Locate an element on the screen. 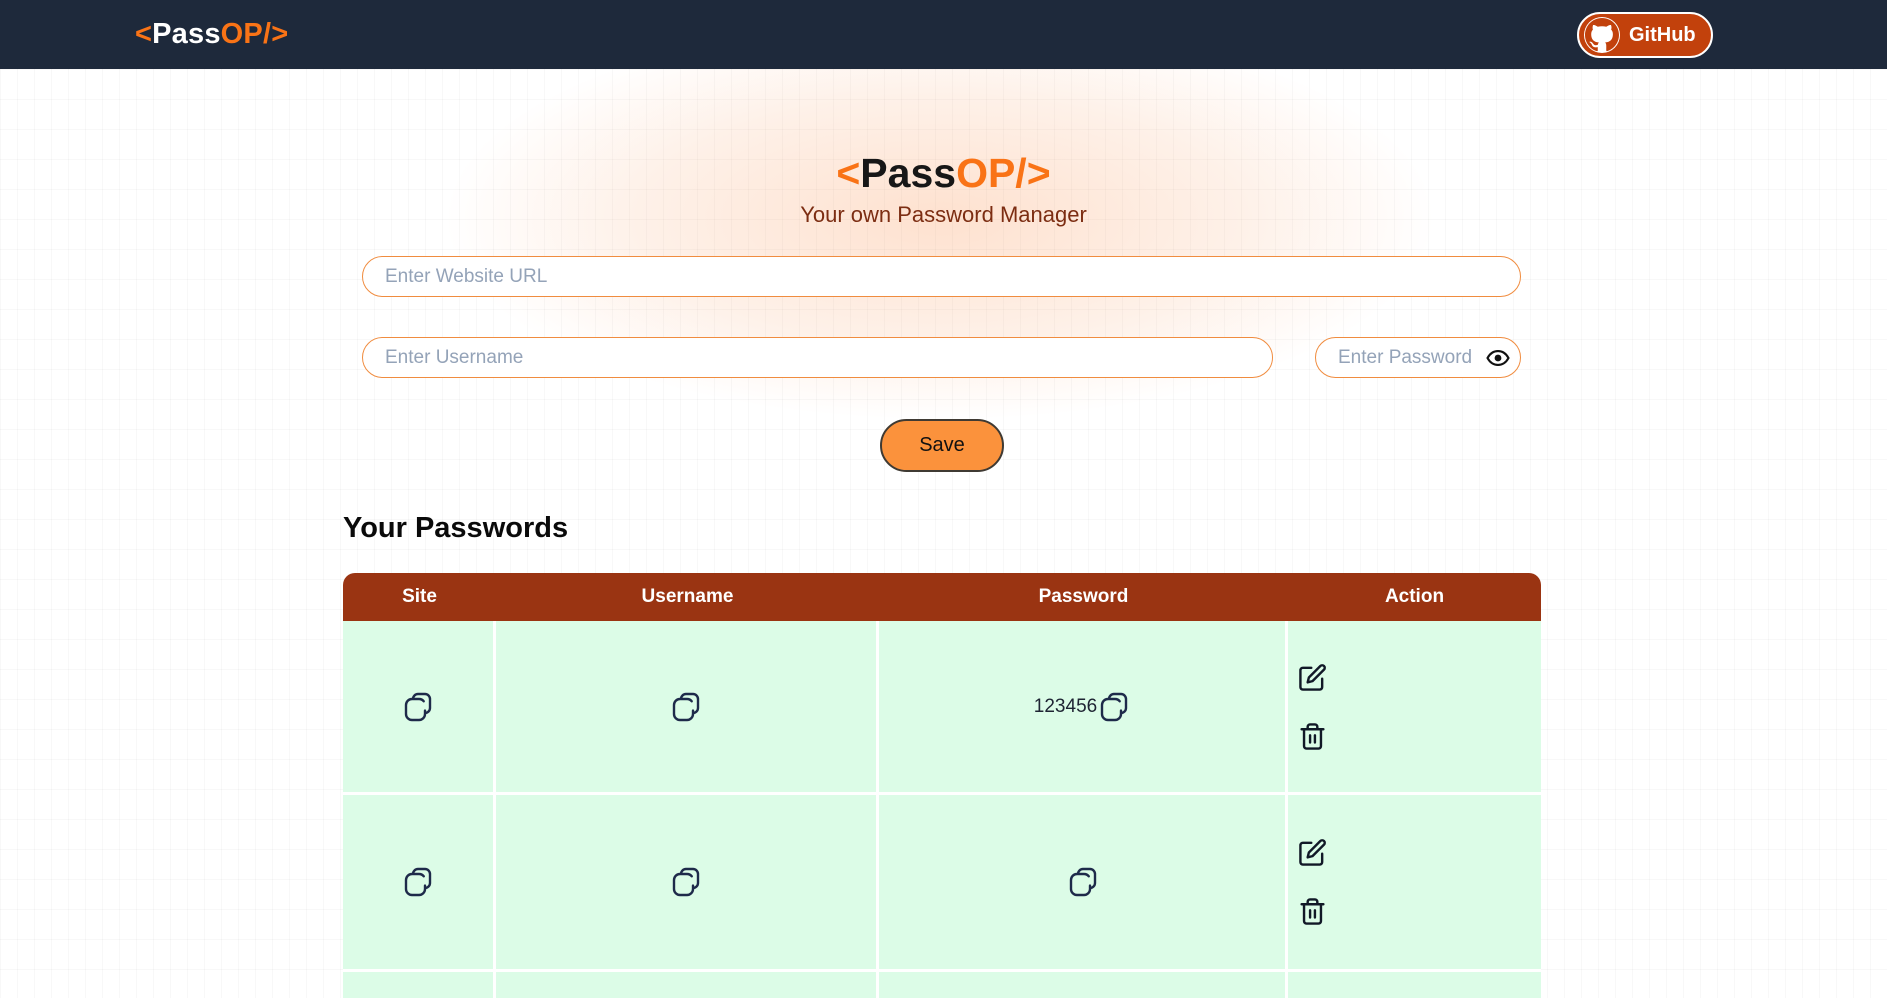  navbar-logo: < Pass OP/> is located at coordinates (211, 34).